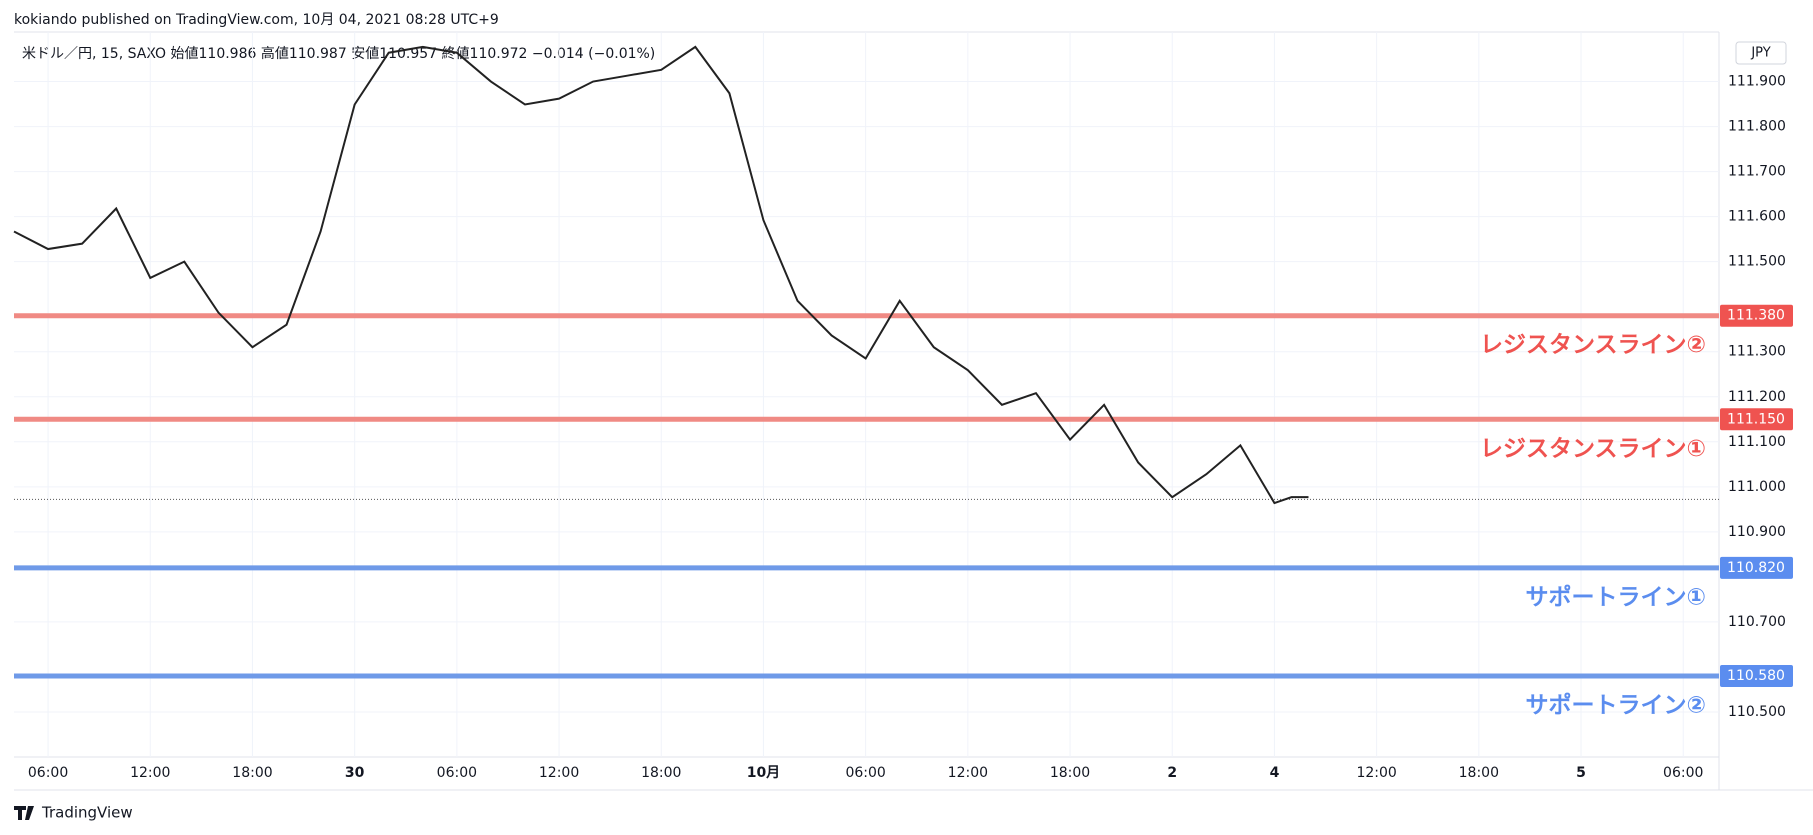  I want to click on currency: JPY, so click(1760, 53).